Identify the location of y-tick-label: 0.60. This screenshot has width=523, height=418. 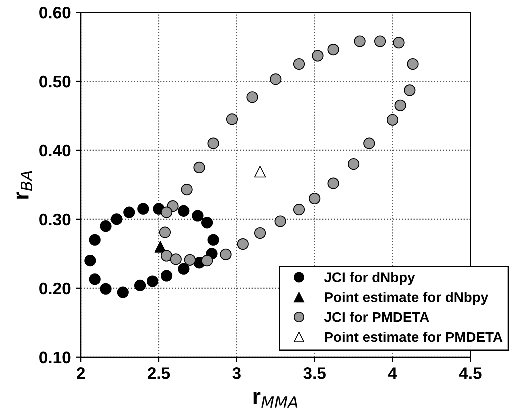
(55, 12).